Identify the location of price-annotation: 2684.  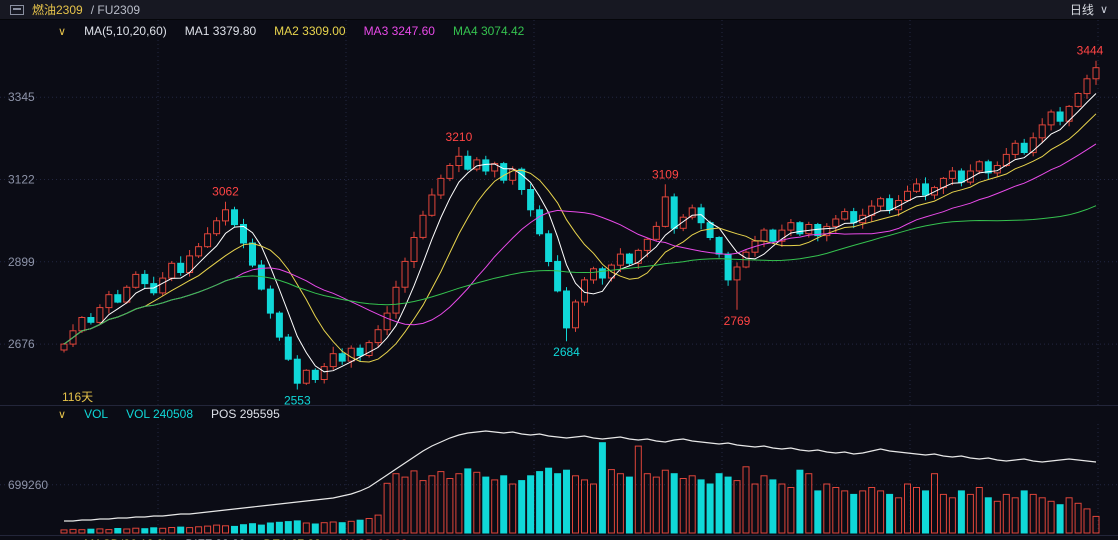
(566, 352).